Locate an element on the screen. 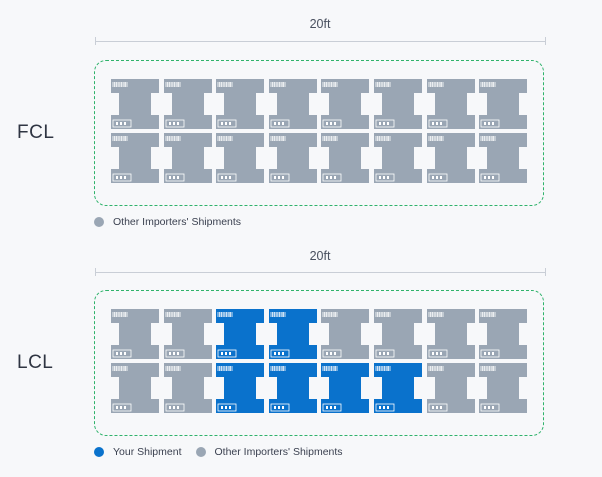 This screenshot has height=477, width=602. lcl-legend: Your Shipment Other Importers' Shipments is located at coordinates (225, 452).